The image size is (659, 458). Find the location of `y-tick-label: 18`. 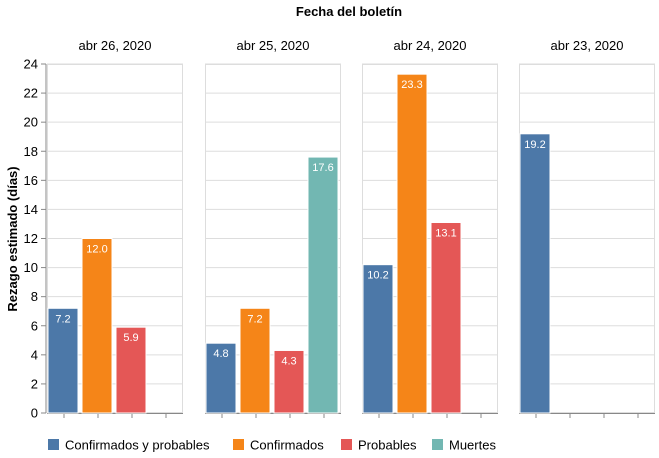

y-tick-label: 18 is located at coordinates (31, 151).